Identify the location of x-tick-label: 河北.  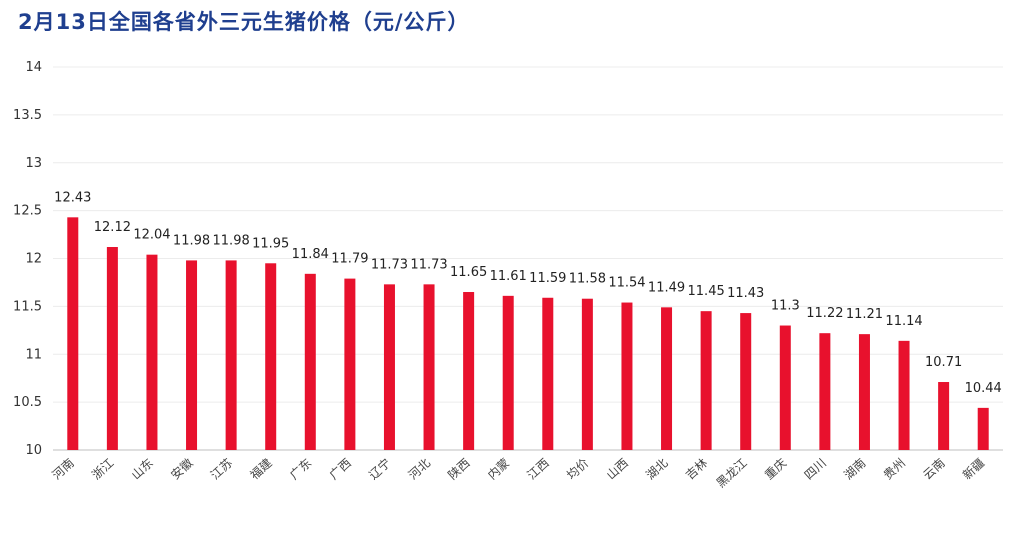
(419, 469).